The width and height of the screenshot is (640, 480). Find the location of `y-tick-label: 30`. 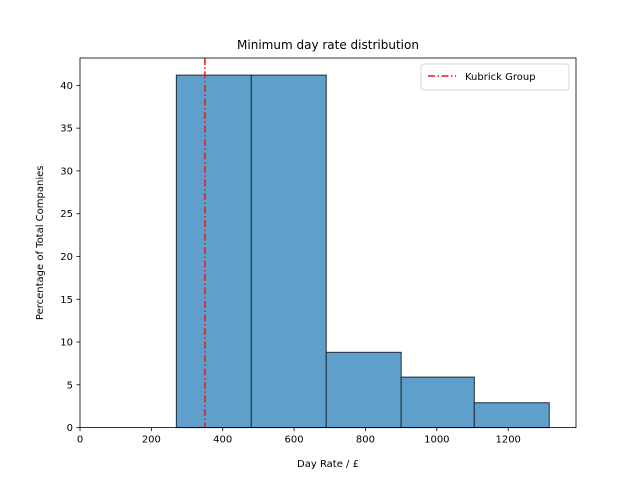

y-tick-label: 30 is located at coordinates (66, 171).